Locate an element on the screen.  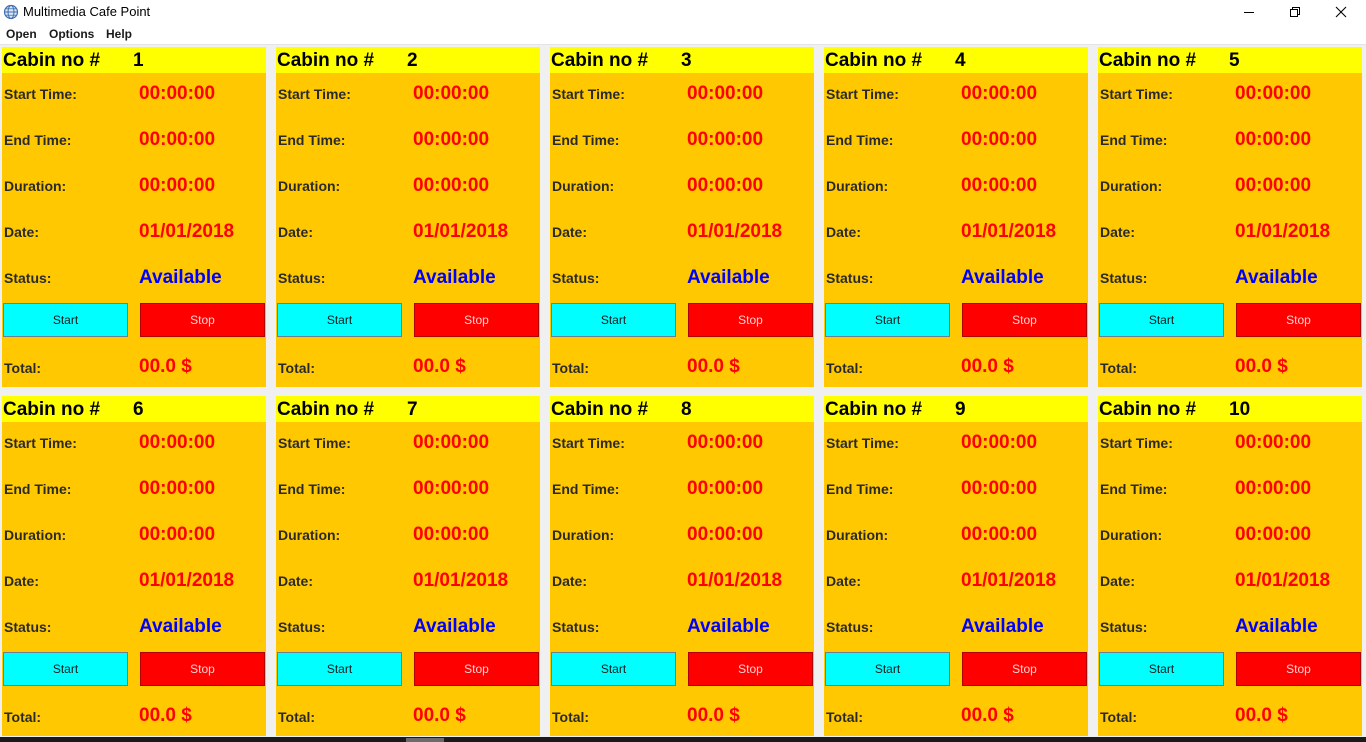
cabin-number: 9 is located at coordinates (960, 409).